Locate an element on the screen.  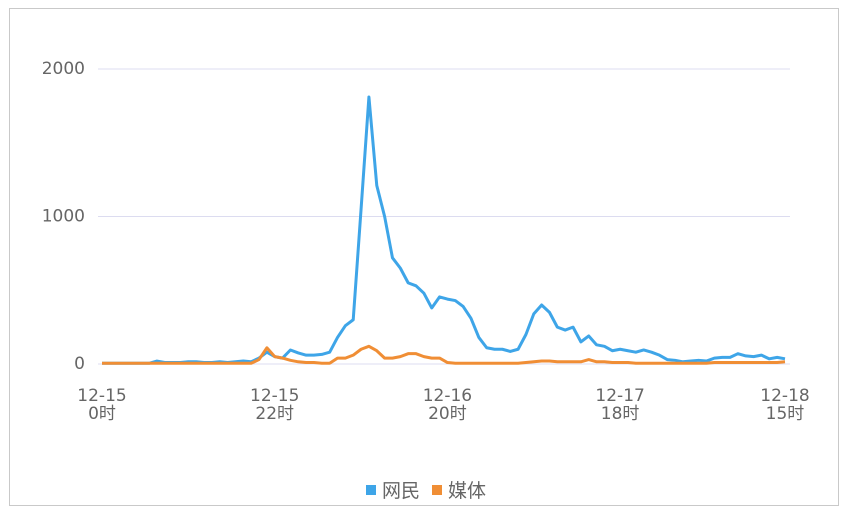
series-line is located at coordinates (444, 354).